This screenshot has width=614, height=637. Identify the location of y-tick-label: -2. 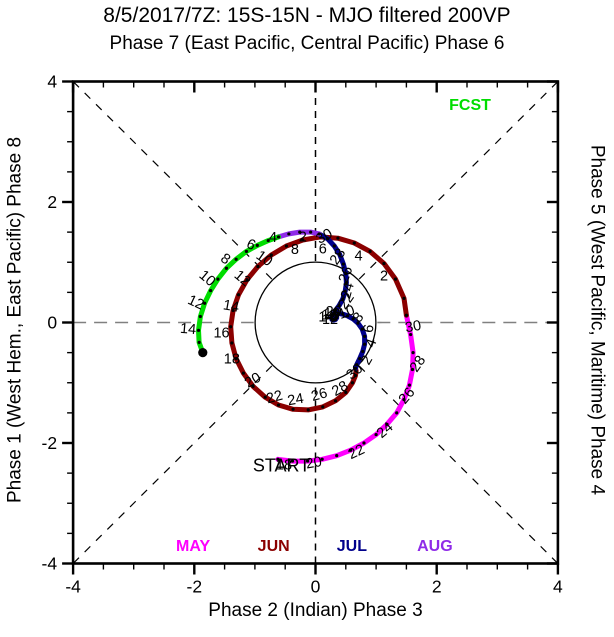
(50, 443).